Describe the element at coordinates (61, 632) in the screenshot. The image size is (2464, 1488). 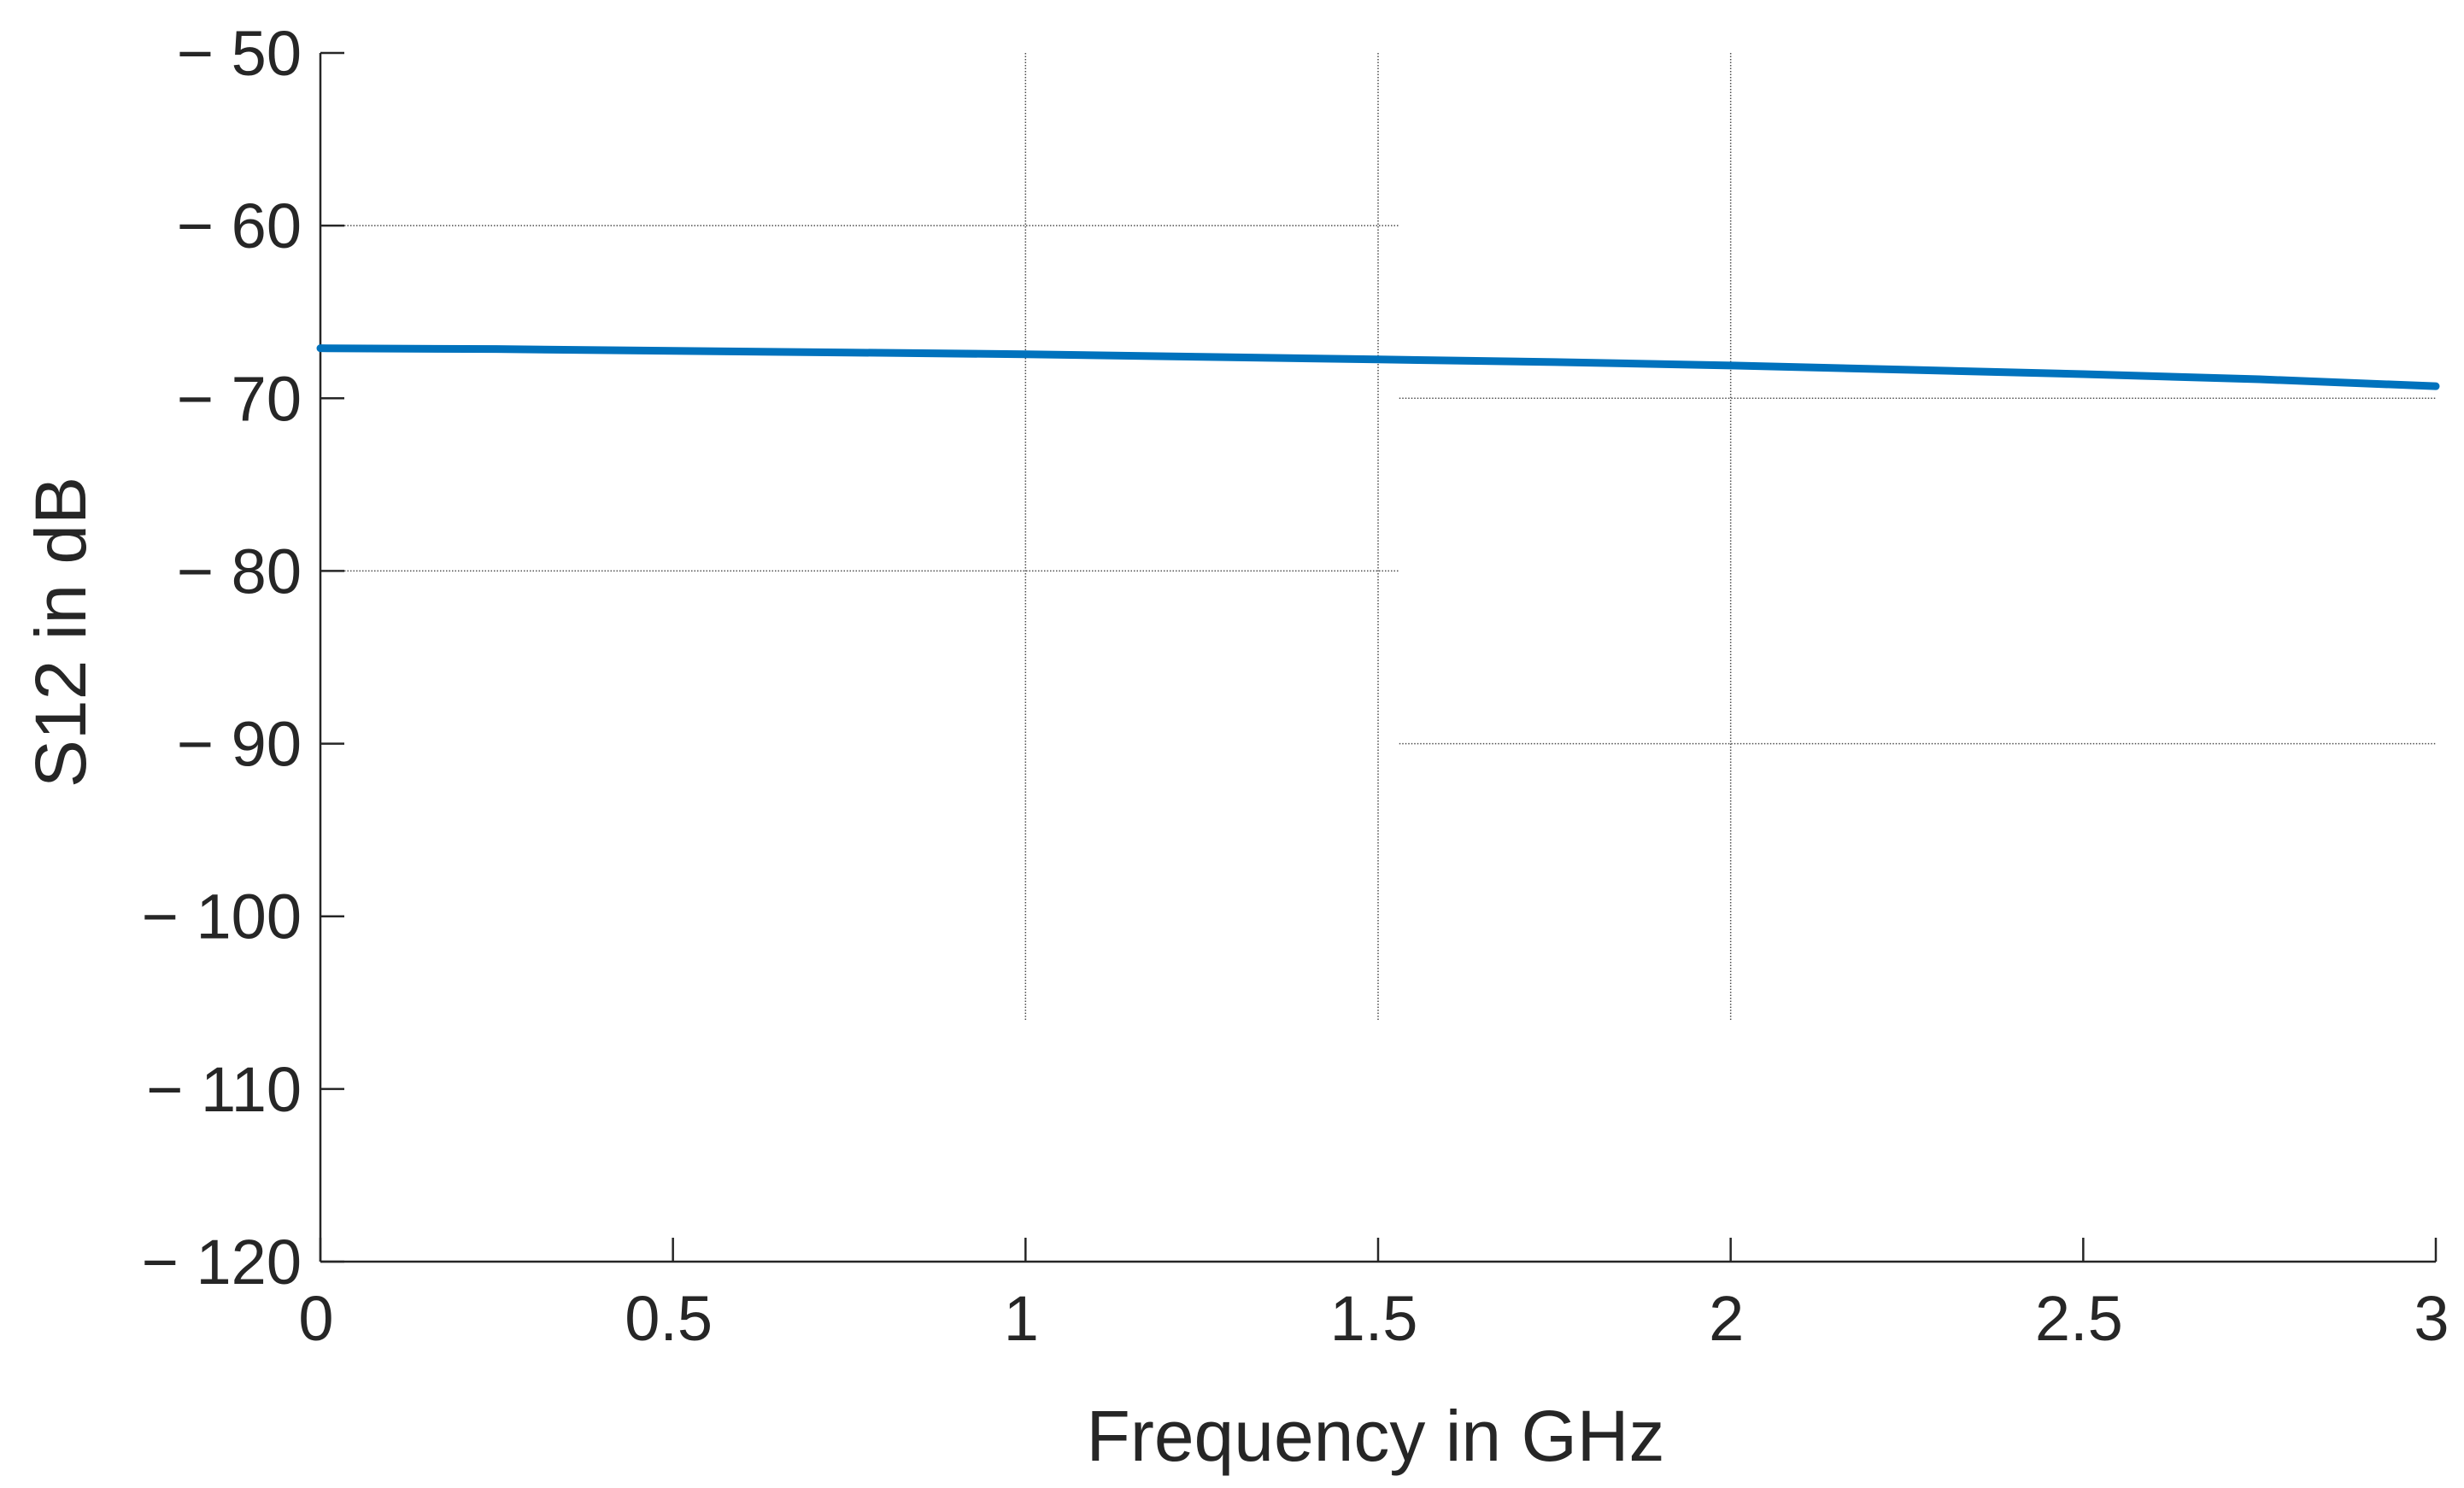
I see `y-axis-label: S12 in dB` at that location.